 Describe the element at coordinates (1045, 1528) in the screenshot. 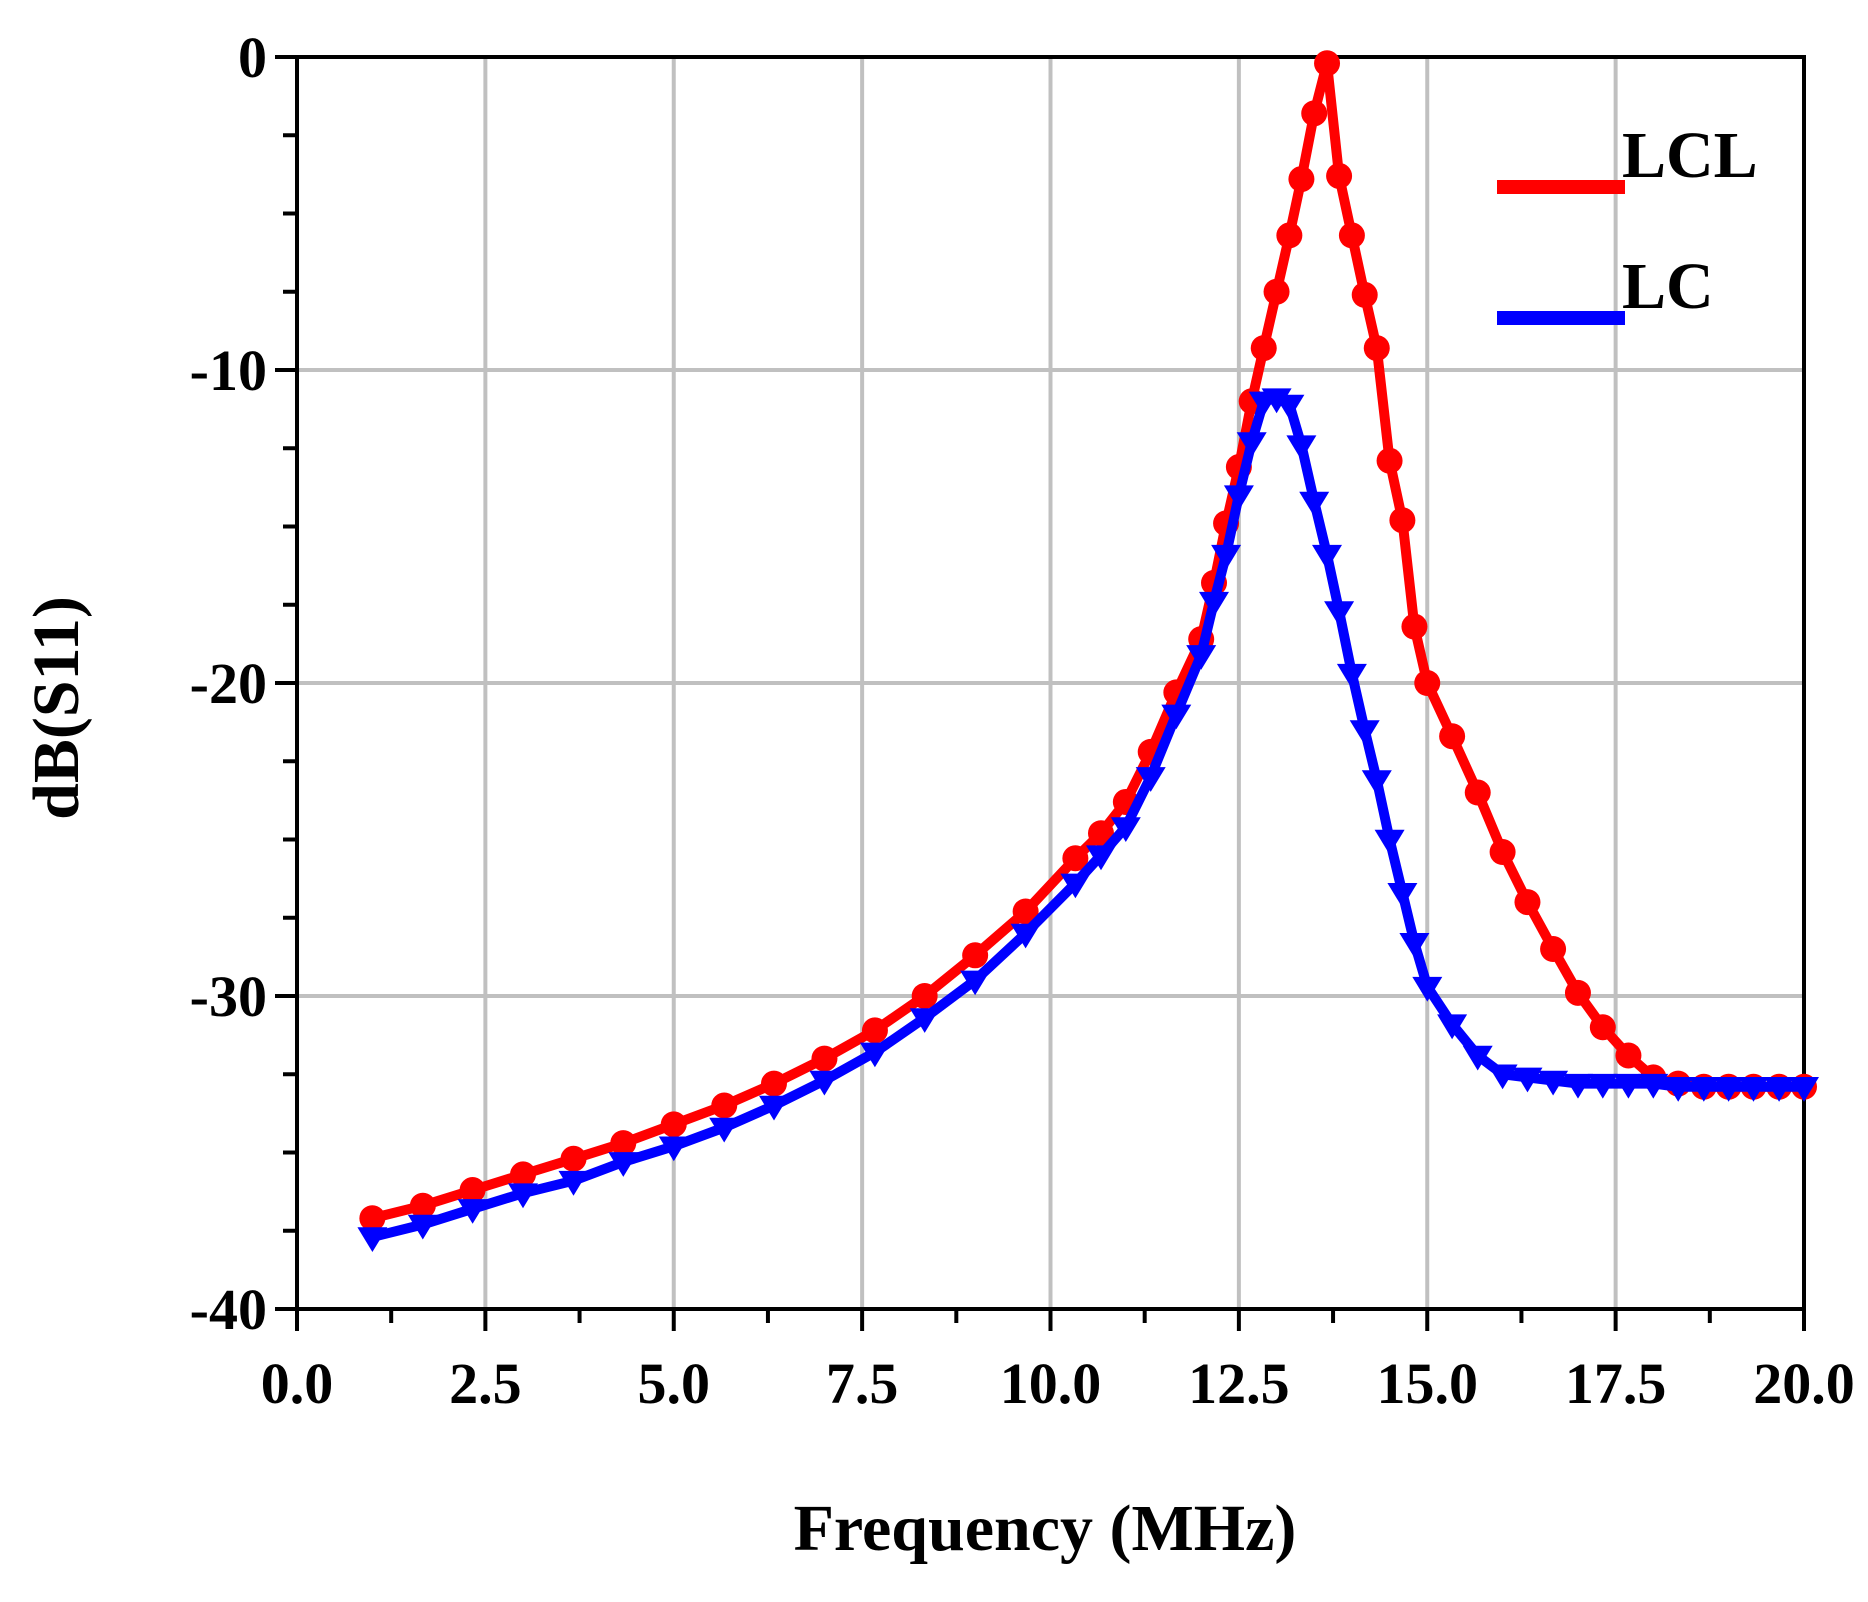

I see `x-axis-label: Frequency (MHz)` at that location.